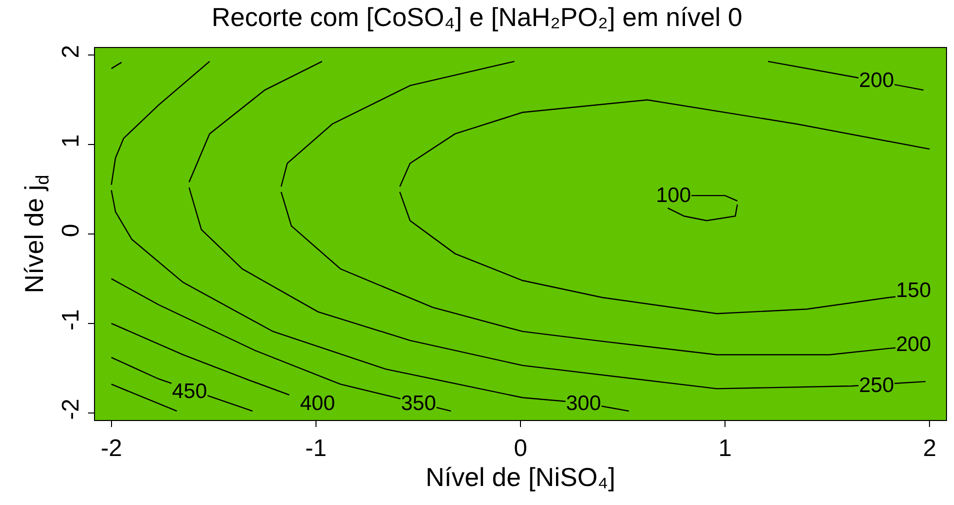 Image resolution: width=954 pixels, height=505 pixels. Describe the element at coordinates (318, 403) in the screenshot. I see `annotation: 400` at that location.